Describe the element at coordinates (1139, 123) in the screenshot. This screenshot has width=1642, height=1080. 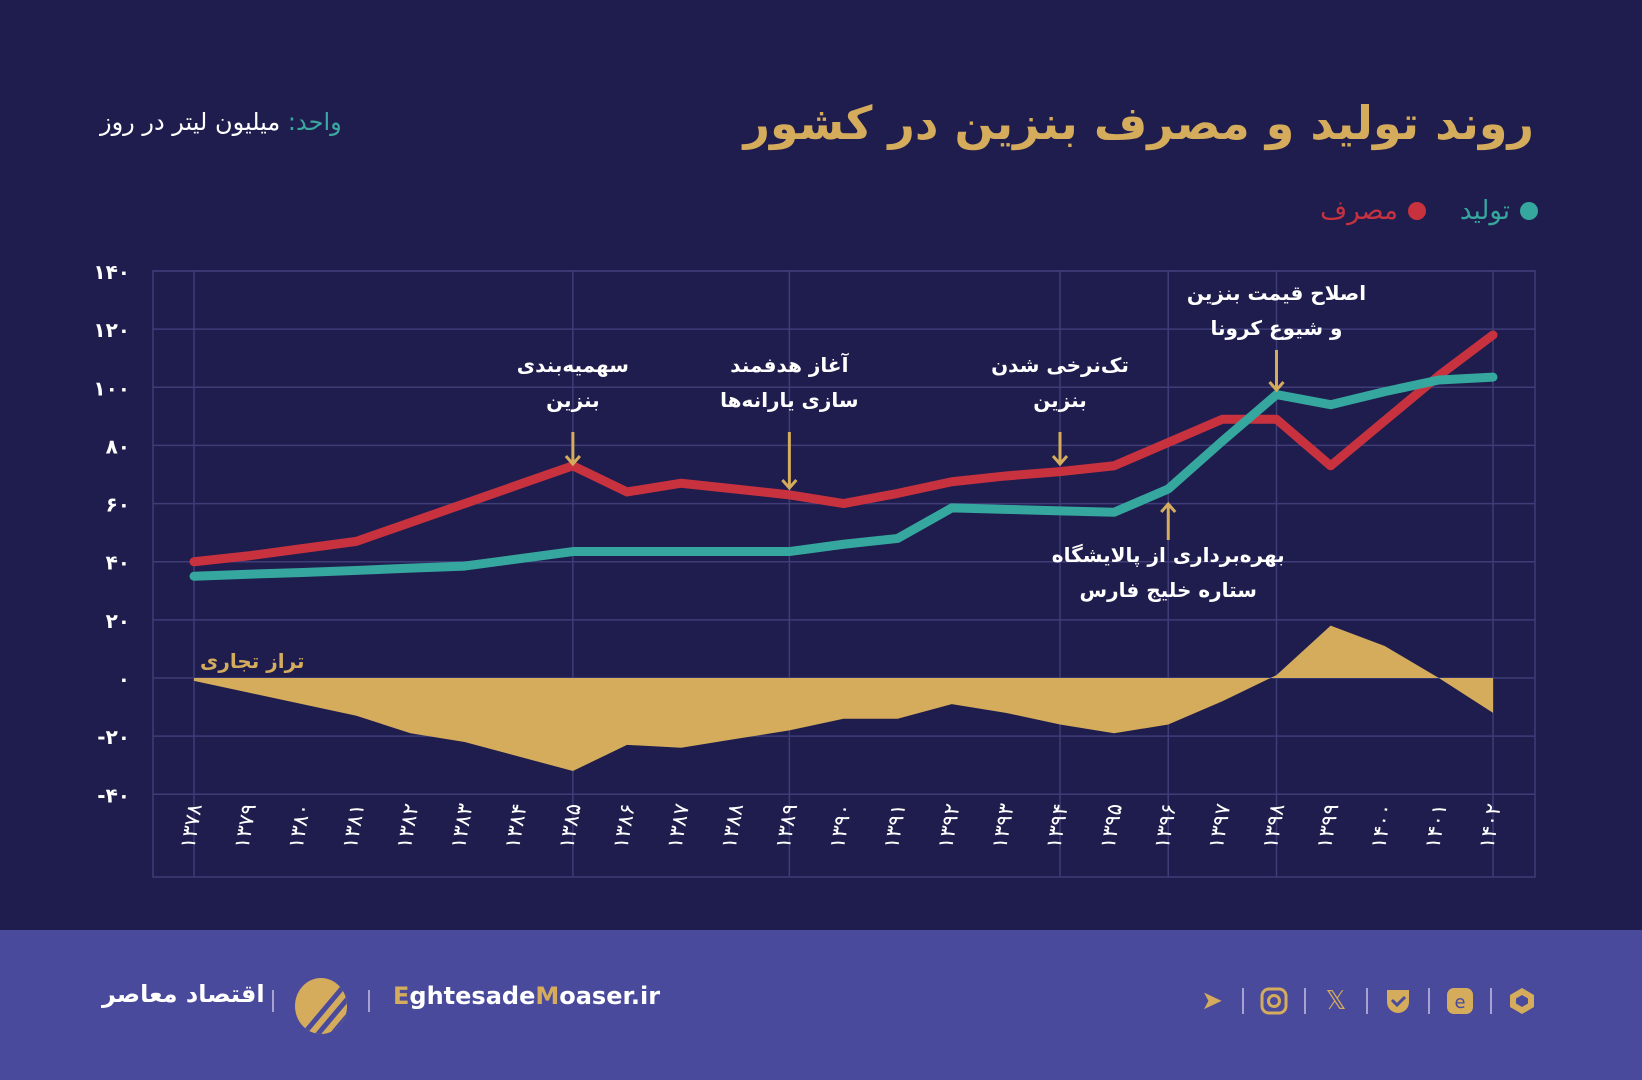
I see `chart-title: روند تولید و مصرف بنزین در کشور` at that location.